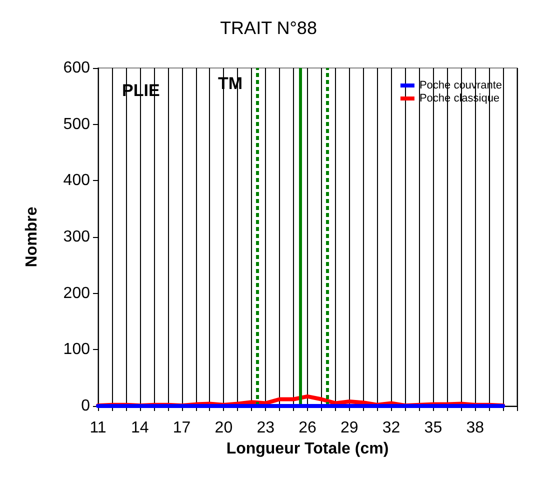  I want to click on y-tick-label: 100, so click(76, 349).